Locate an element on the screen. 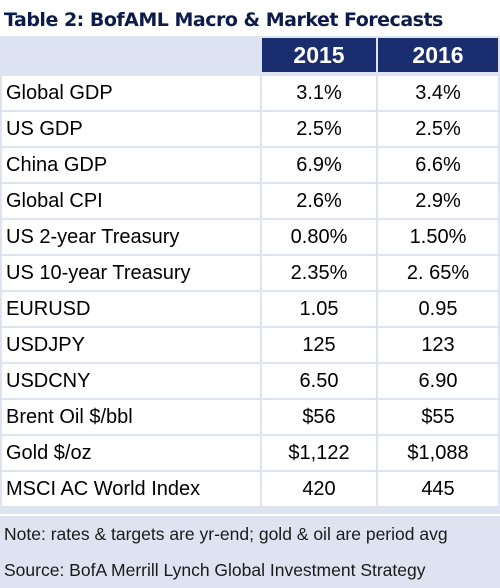 This screenshot has height=588, width=500. table-row: US 2-year Treasury 0.80% 1.50% is located at coordinates (250, 237).